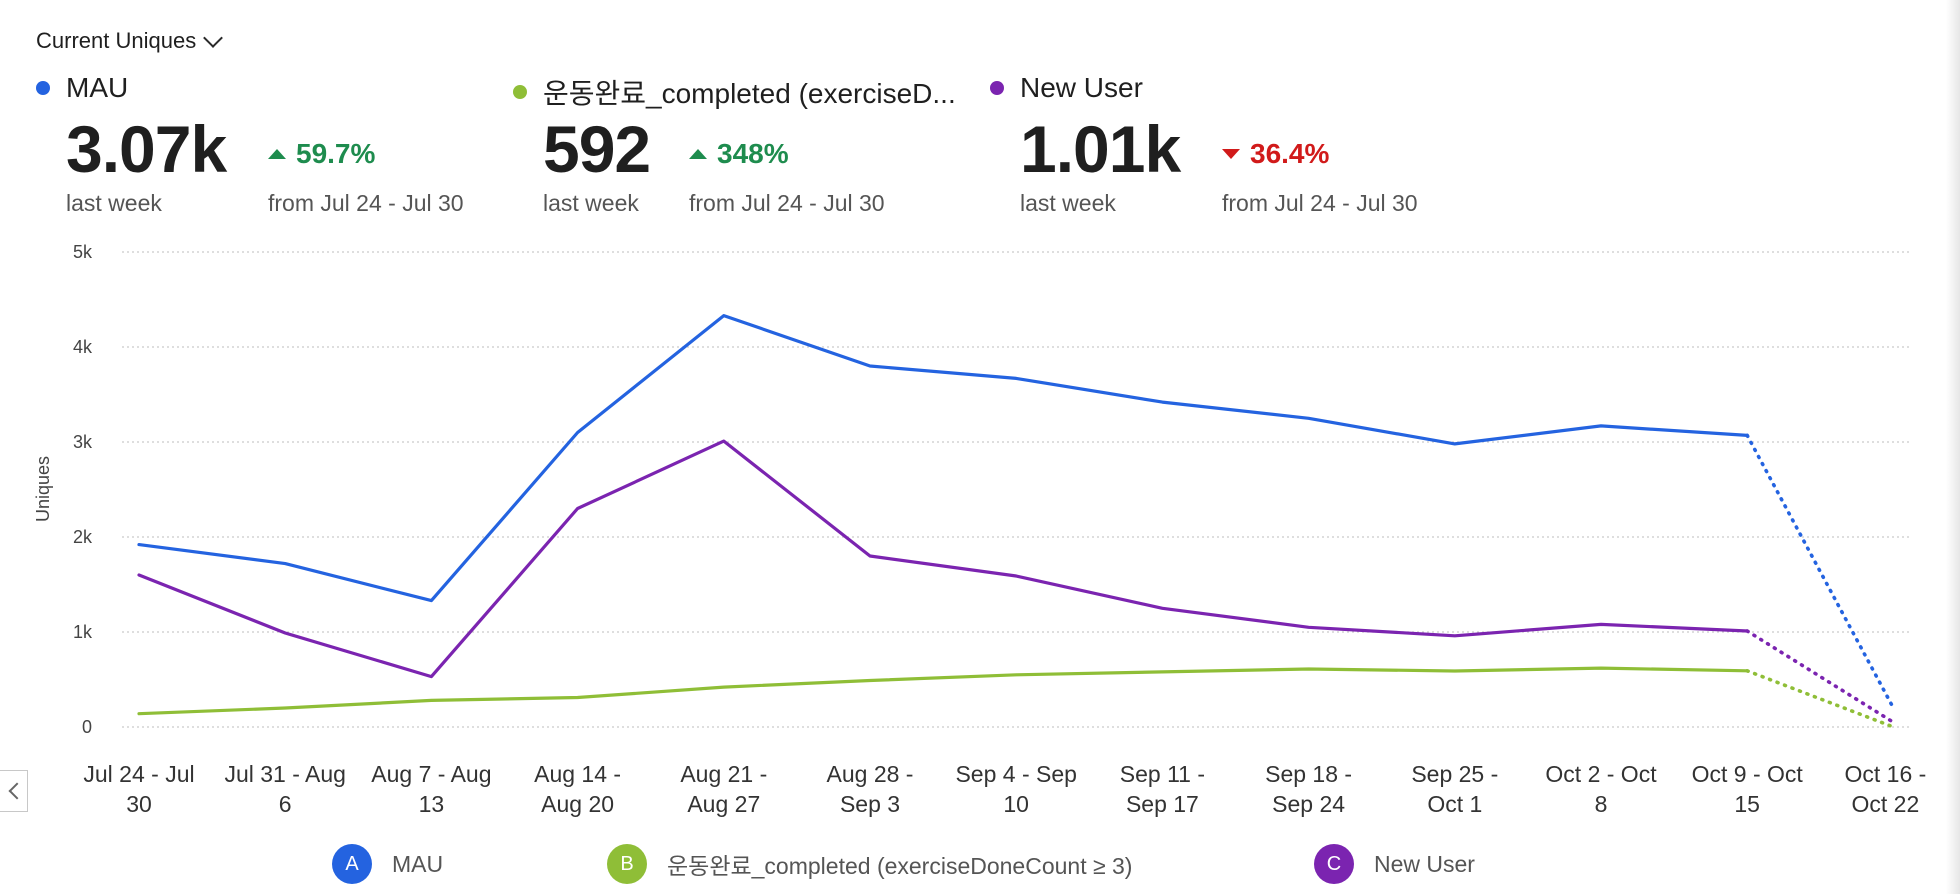  What do you see at coordinates (1100, 149) in the screenshot?
I see `summary-value: 1.01k` at bounding box center [1100, 149].